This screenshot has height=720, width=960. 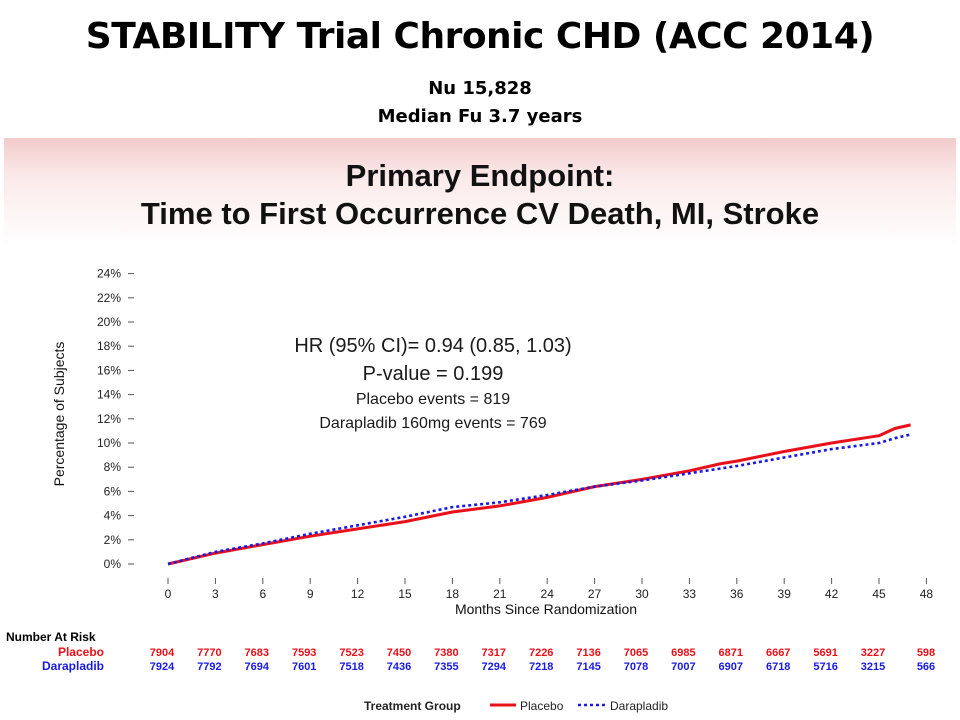 What do you see at coordinates (832, 594) in the screenshot?
I see `x-tick-label: 42` at bounding box center [832, 594].